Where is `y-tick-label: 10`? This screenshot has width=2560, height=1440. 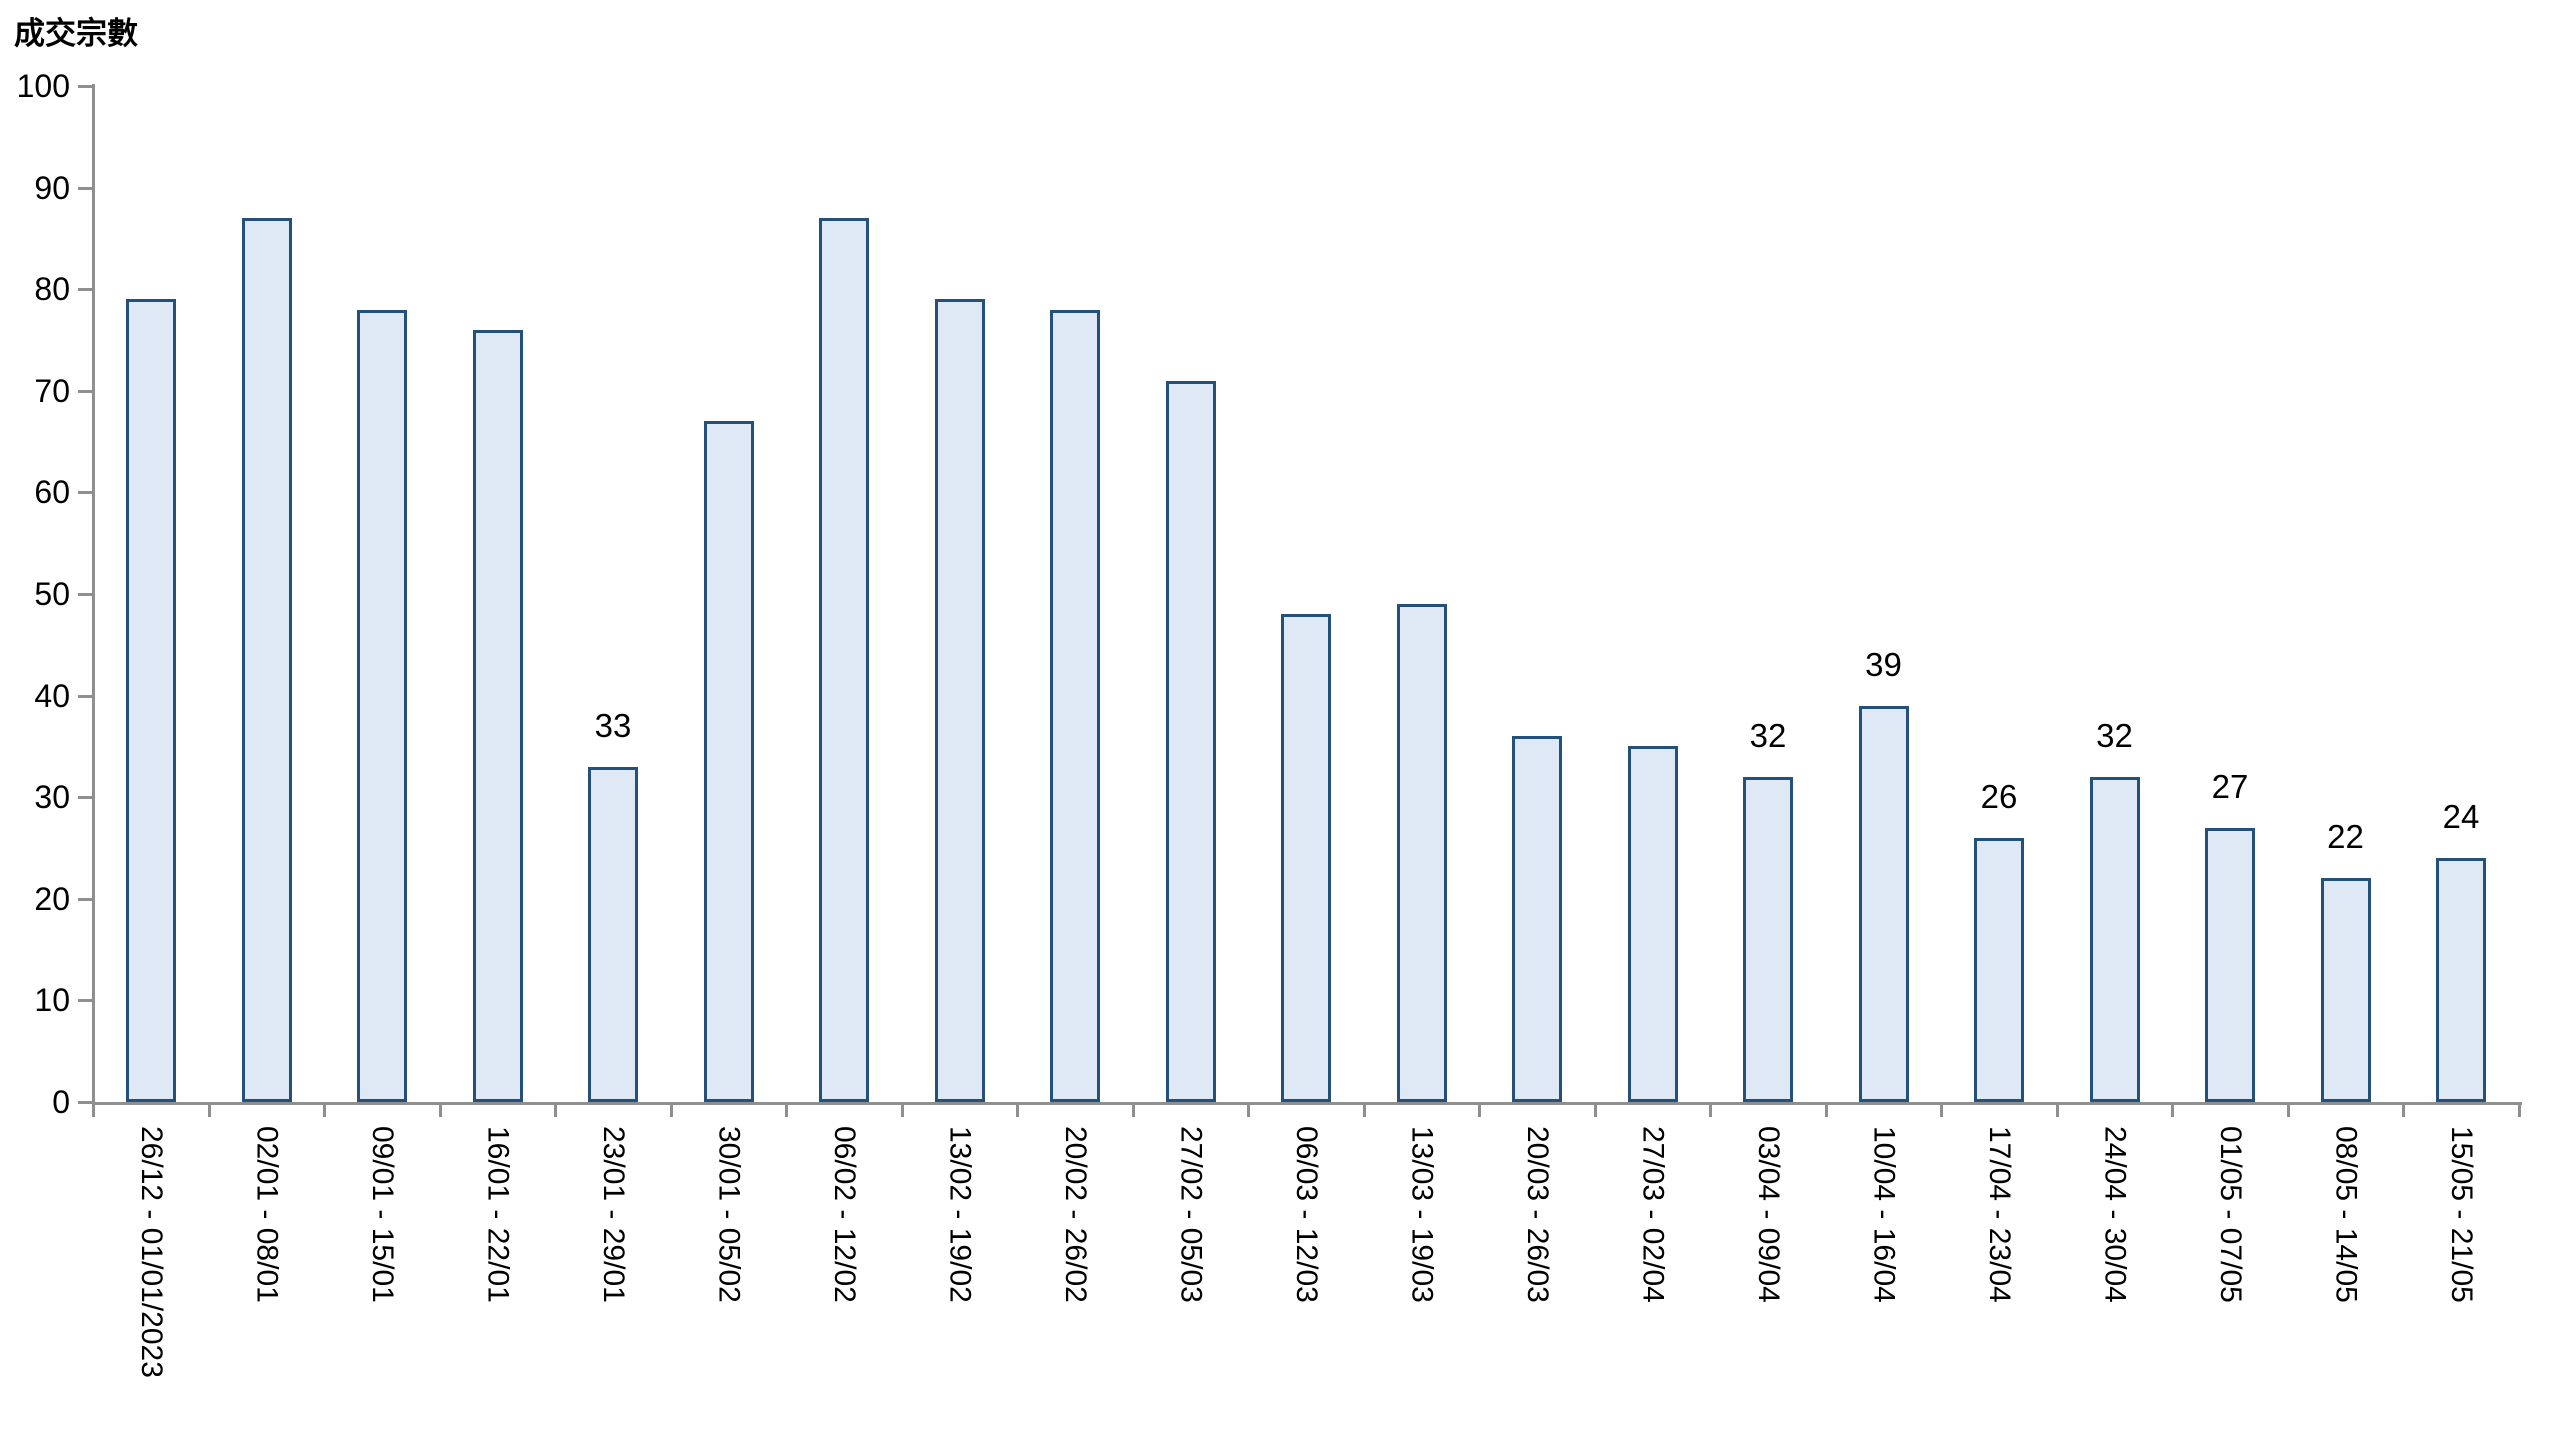
y-tick-label: 10 is located at coordinates (52, 1000).